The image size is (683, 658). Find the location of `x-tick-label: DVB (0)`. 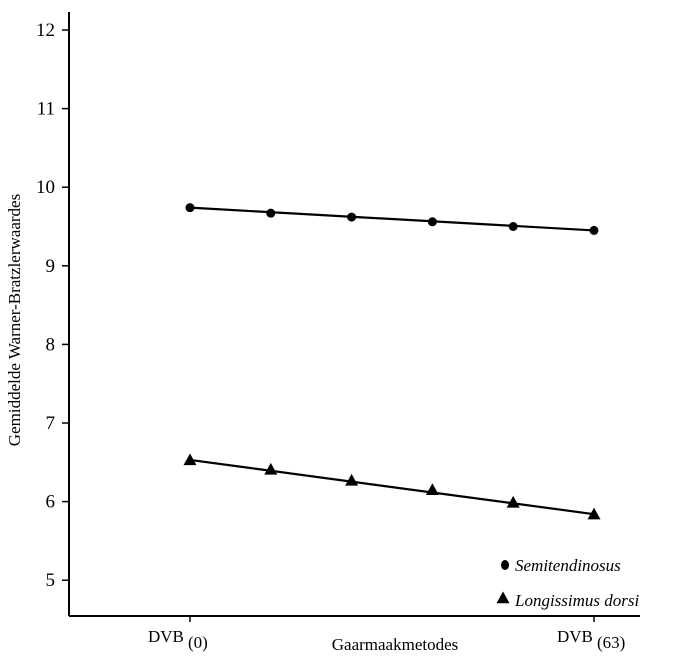

x-tick-label: DVB (0) is located at coordinates (178, 639).